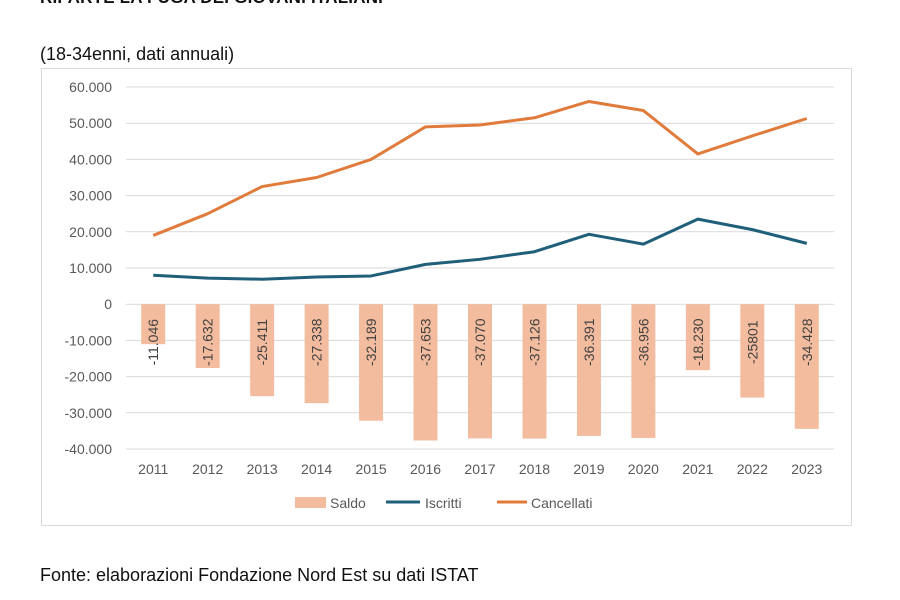 The height and width of the screenshot is (600, 900). Describe the element at coordinates (480, 342) in the screenshot. I see `data-label-saldo: -37.070` at that location.